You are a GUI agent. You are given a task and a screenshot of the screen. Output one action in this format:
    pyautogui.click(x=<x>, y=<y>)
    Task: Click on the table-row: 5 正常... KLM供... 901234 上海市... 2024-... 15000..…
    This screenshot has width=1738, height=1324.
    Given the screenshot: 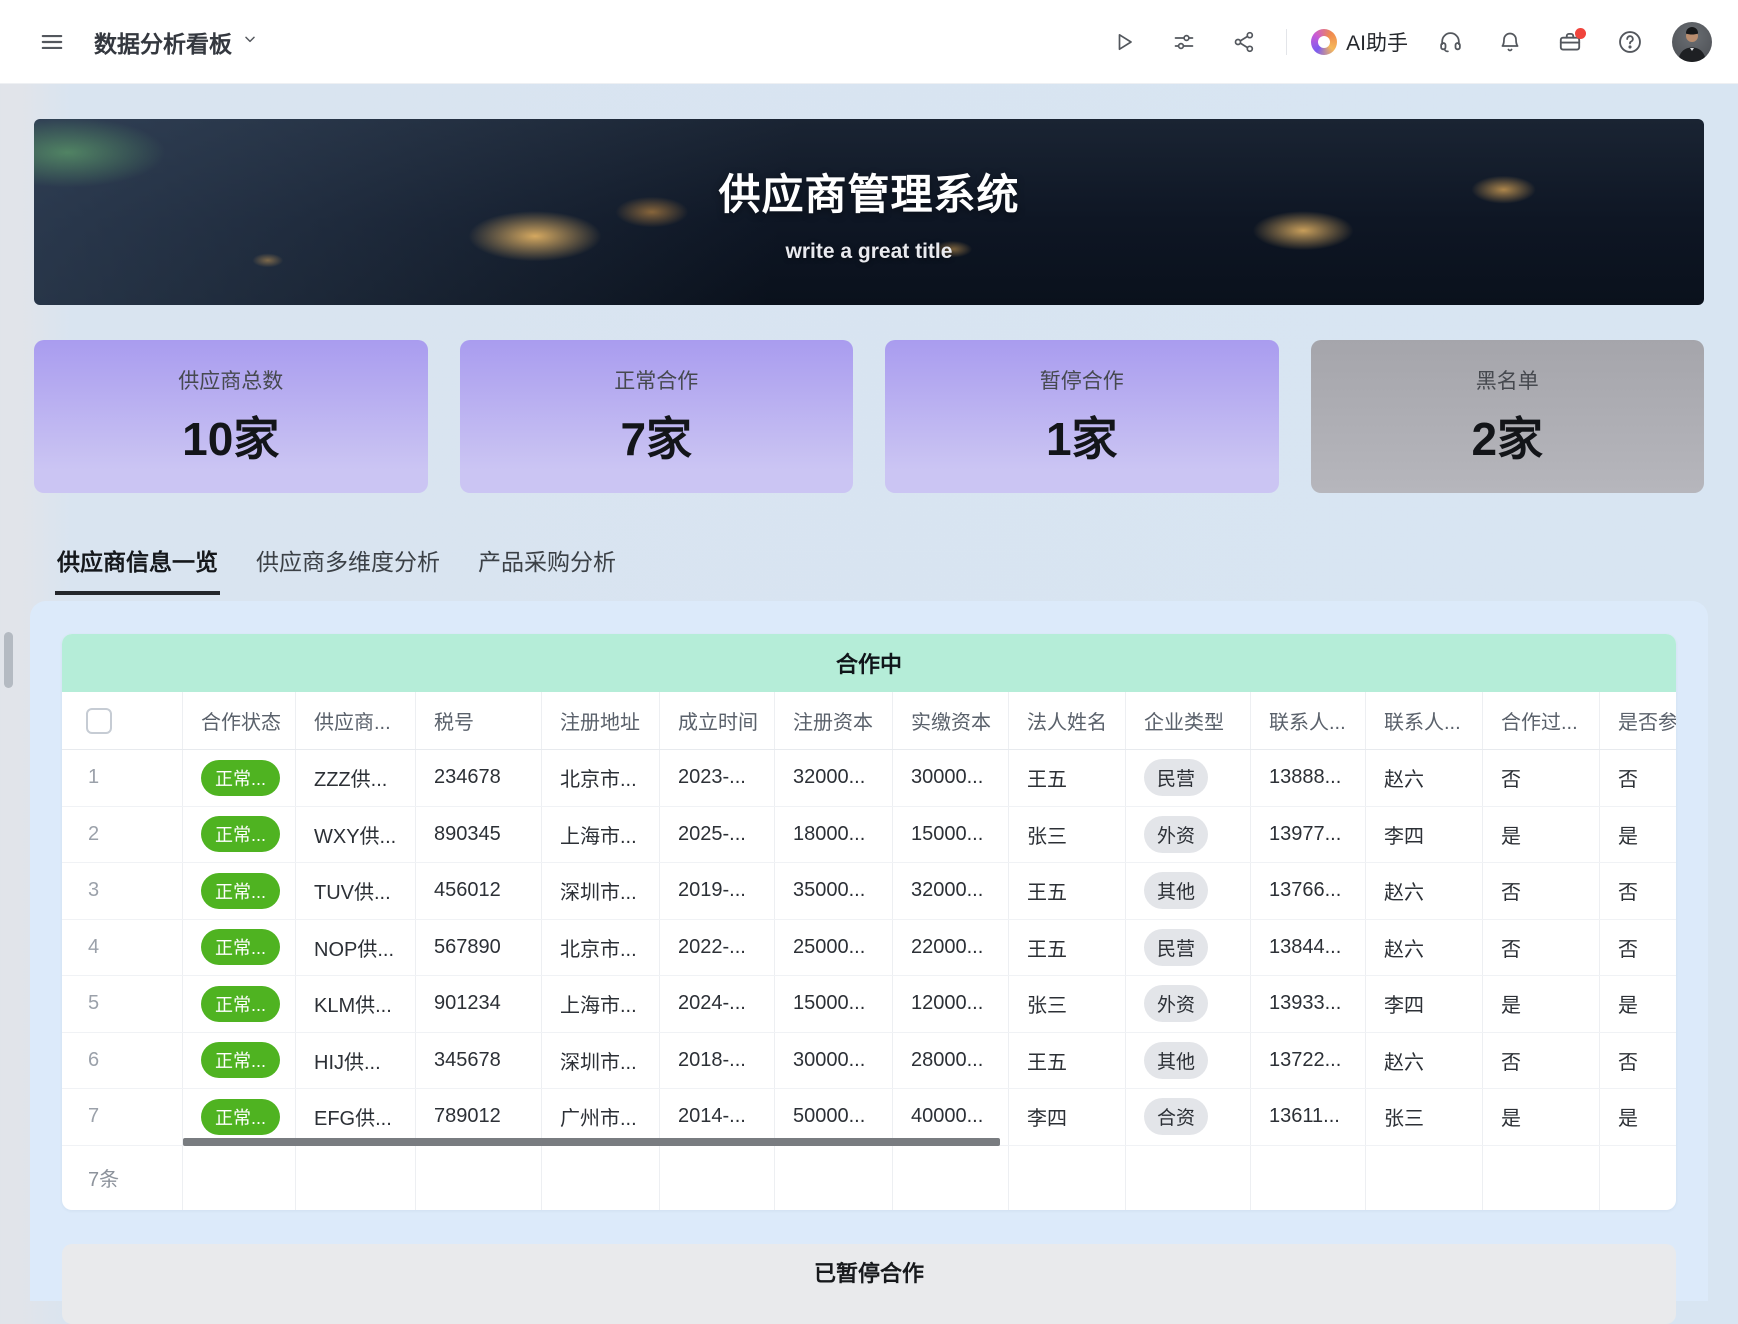 What is the action you would take?
    pyautogui.click(x=869, y=1004)
    